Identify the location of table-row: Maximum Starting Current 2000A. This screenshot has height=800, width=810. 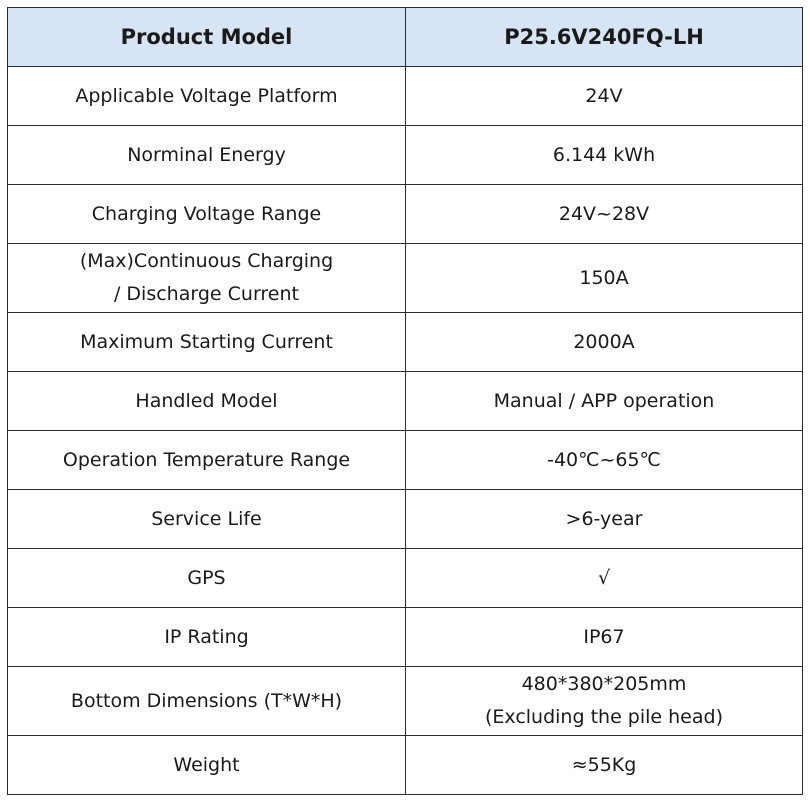
(405, 342).